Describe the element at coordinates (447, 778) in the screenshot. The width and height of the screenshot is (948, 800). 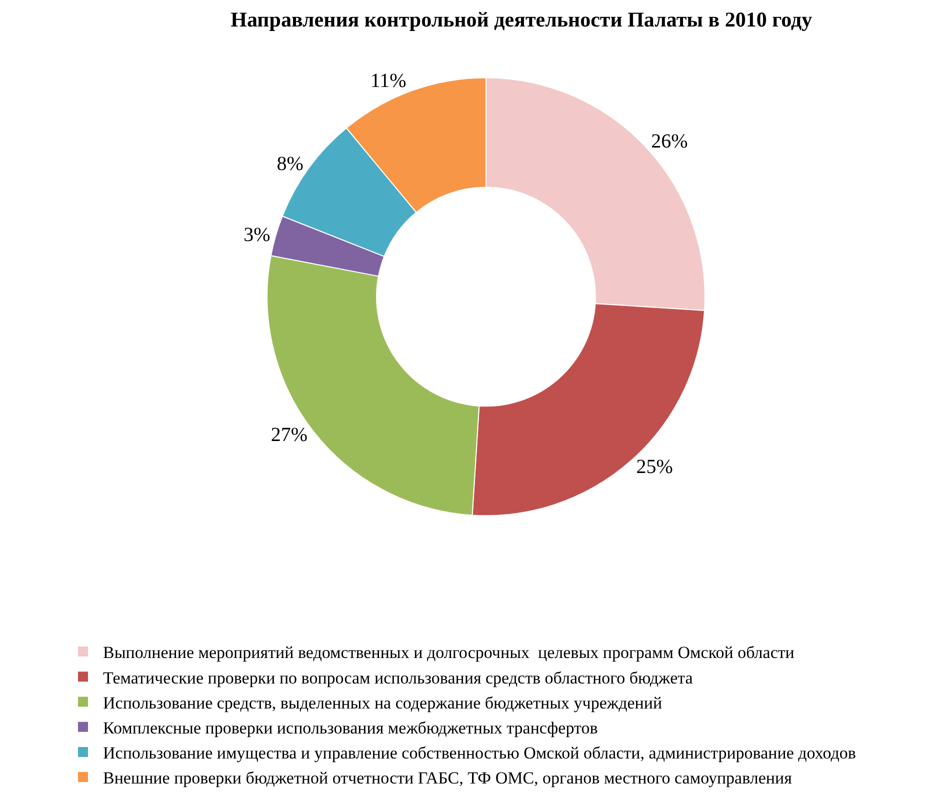
I see `legend-label: Внешние проверки бюджетной отчетности ГАБС, ТФ ОМС, органов местного самоуправления` at that location.